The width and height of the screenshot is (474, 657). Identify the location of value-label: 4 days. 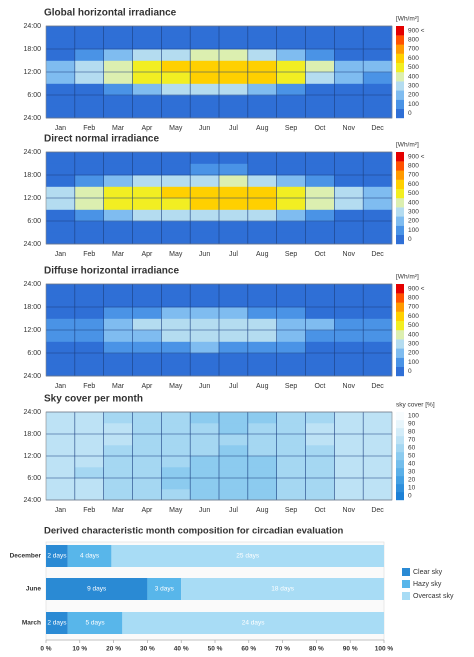
(90, 556).